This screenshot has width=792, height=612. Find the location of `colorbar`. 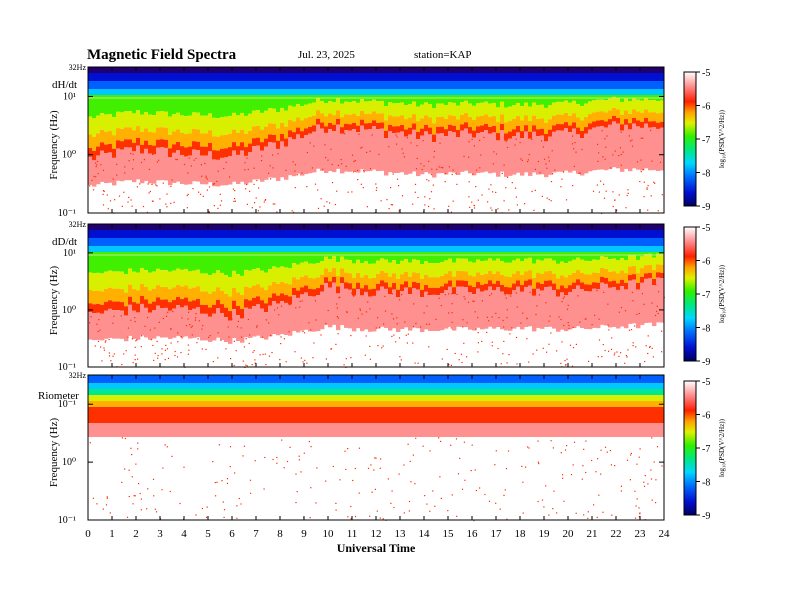

colorbar is located at coordinates (690, 294).